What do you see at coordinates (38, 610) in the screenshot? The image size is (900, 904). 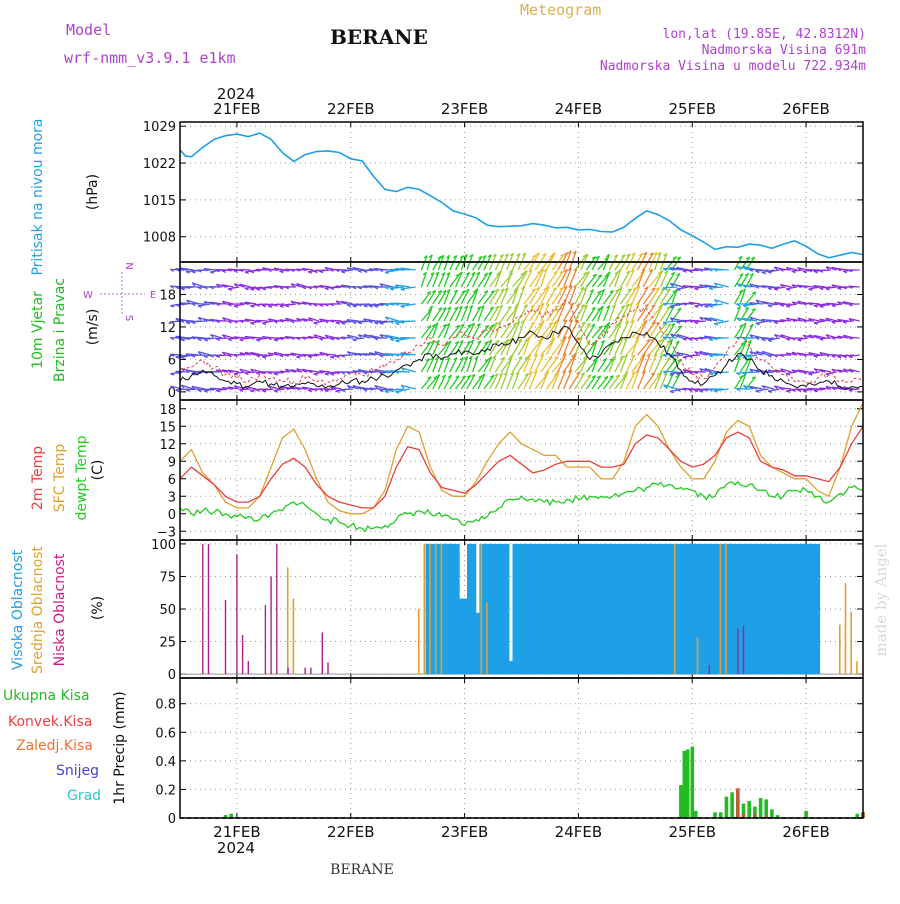 I see `mid-cloud-title: Srednja Oblacnost` at bounding box center [38, 610].